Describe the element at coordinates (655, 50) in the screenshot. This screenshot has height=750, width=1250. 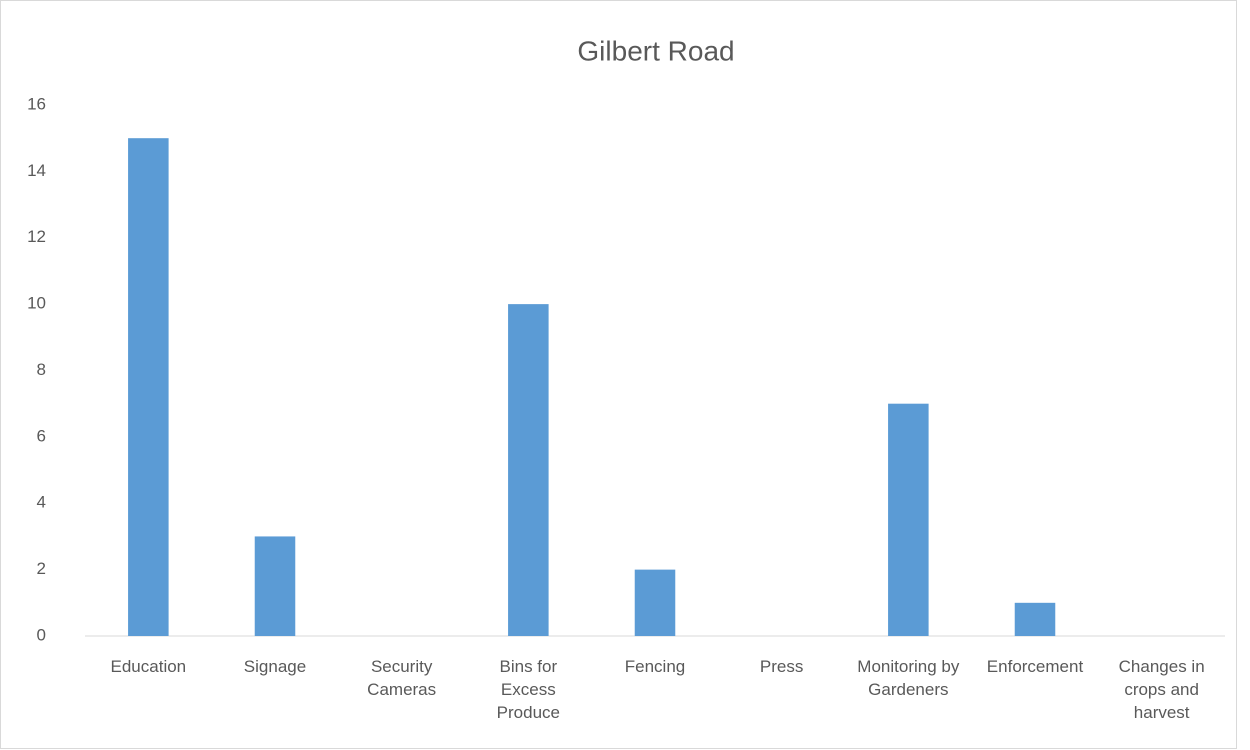
I see `chart-title: Gilbert Road` at that location.